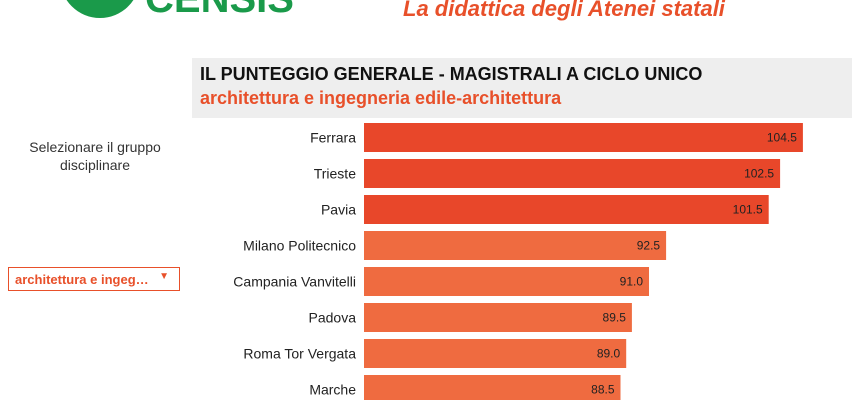 The height and width of the screenshot is (400, 860). Describe the element at coordinates (615, 318) in the screenshot. I see `value-label: 89.5` at that location.